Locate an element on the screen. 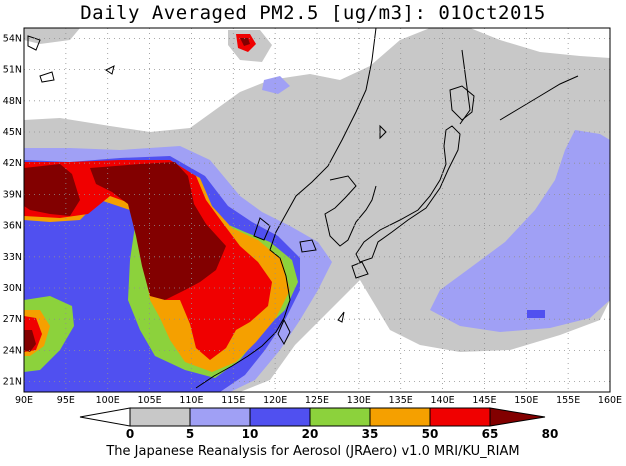 The height and width of the screenshot is (466, 626). lat-tick-label: 30N is located at coordinates (12, 288).